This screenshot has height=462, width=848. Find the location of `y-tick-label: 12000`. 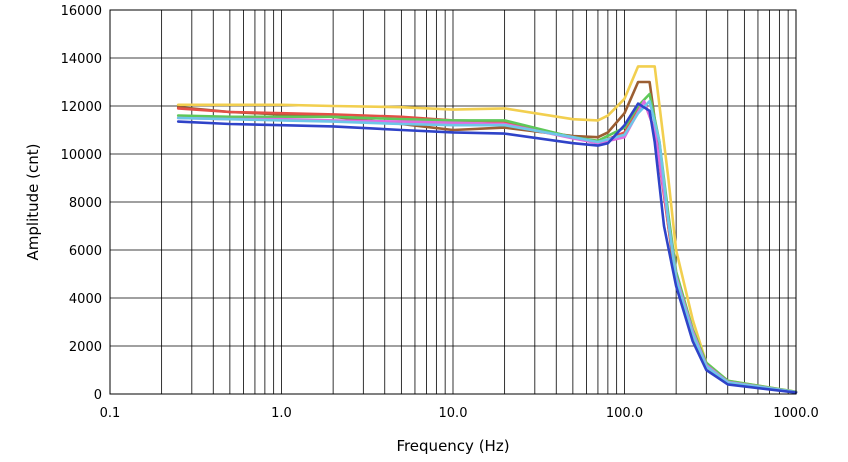

y-tick-label: 12000 is located at coordinates (81, 107).